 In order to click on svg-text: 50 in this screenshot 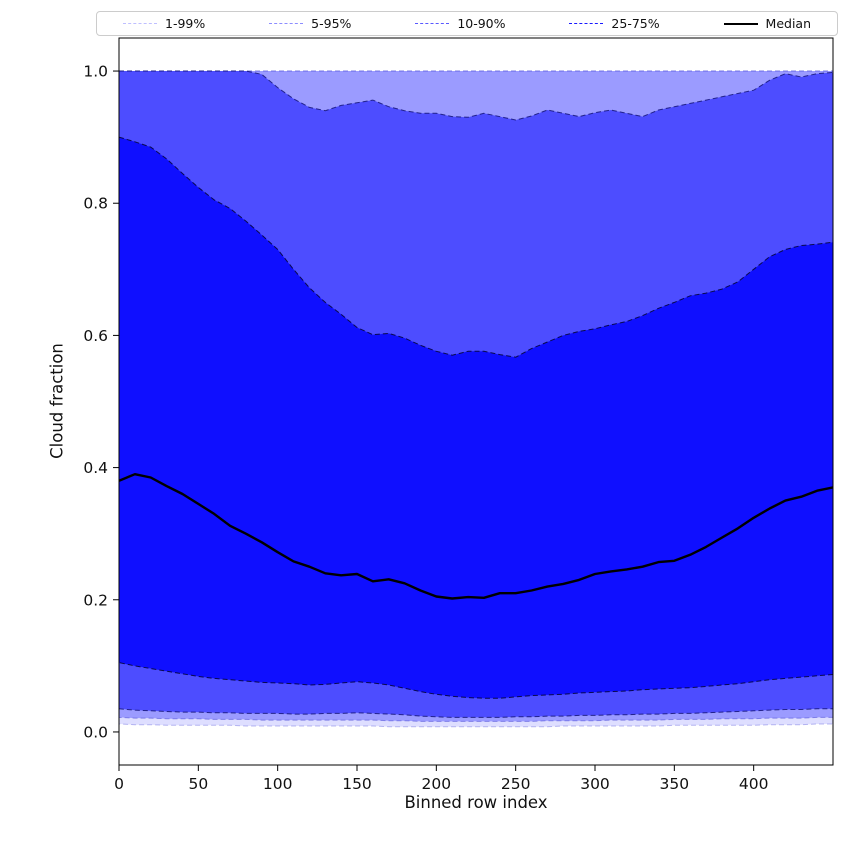, I will do `click(198, 784)`.